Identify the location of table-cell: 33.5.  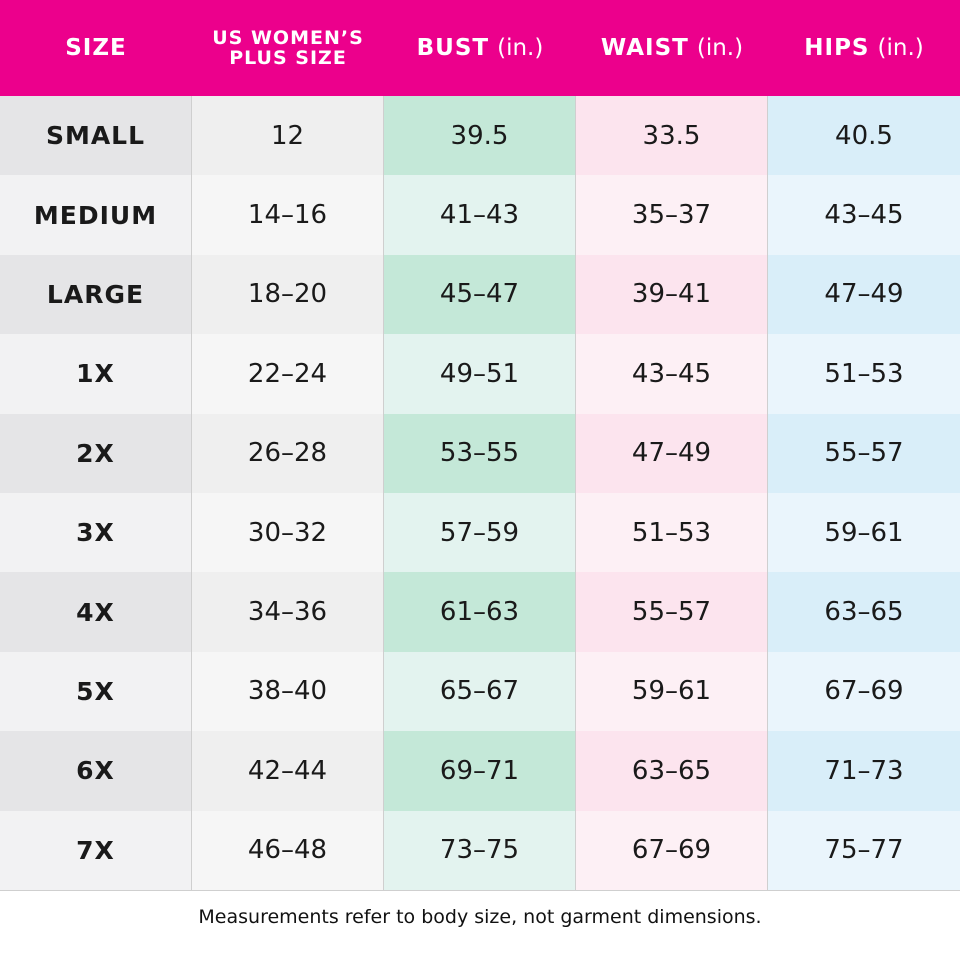
(672, 136).